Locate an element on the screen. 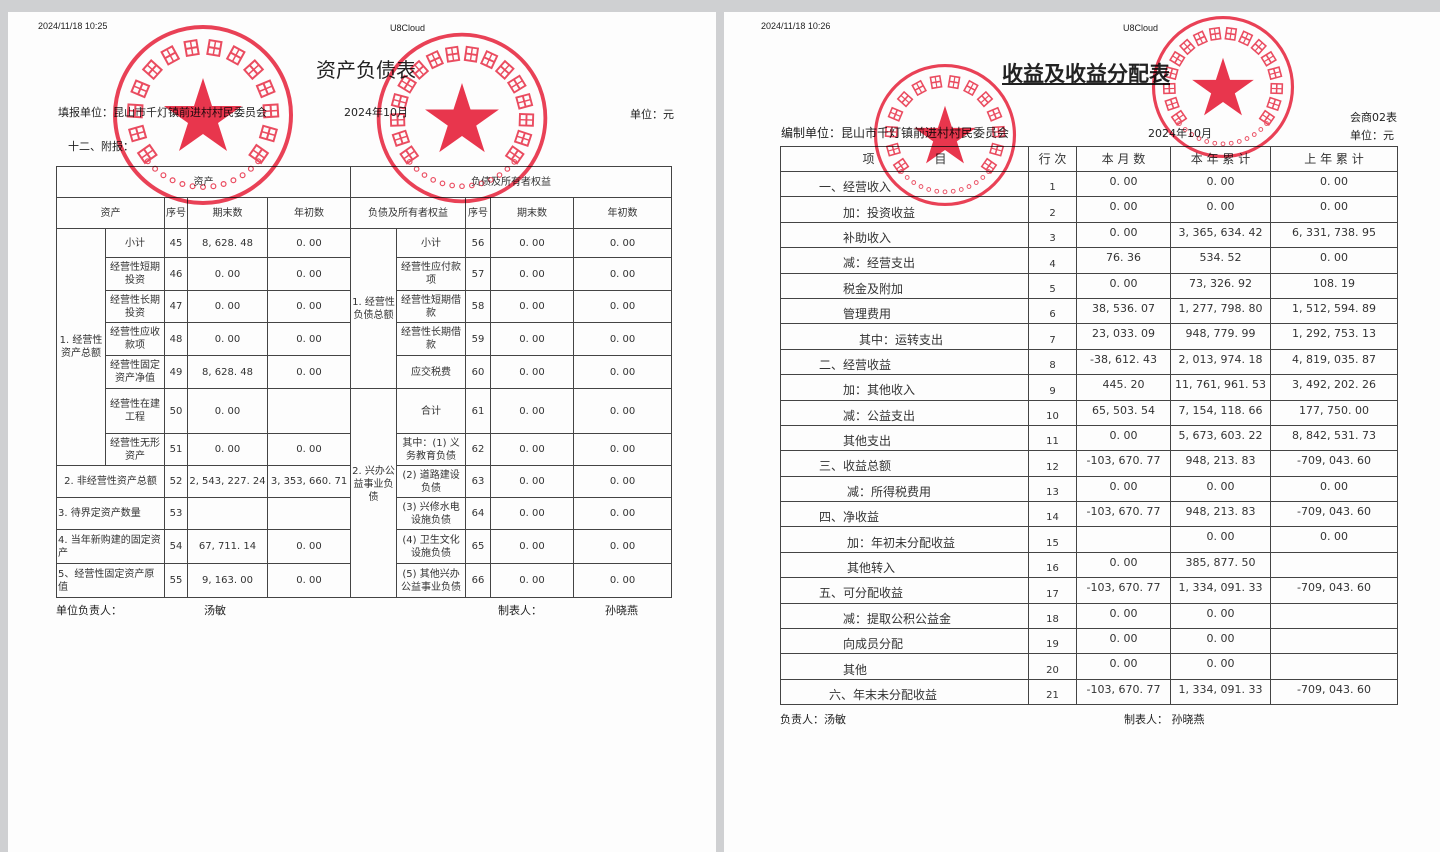 The height and width of the screenshot is (852, 1440). ytd-value: 2, 013, 974. 18 is located at coordinates (1221, 361).